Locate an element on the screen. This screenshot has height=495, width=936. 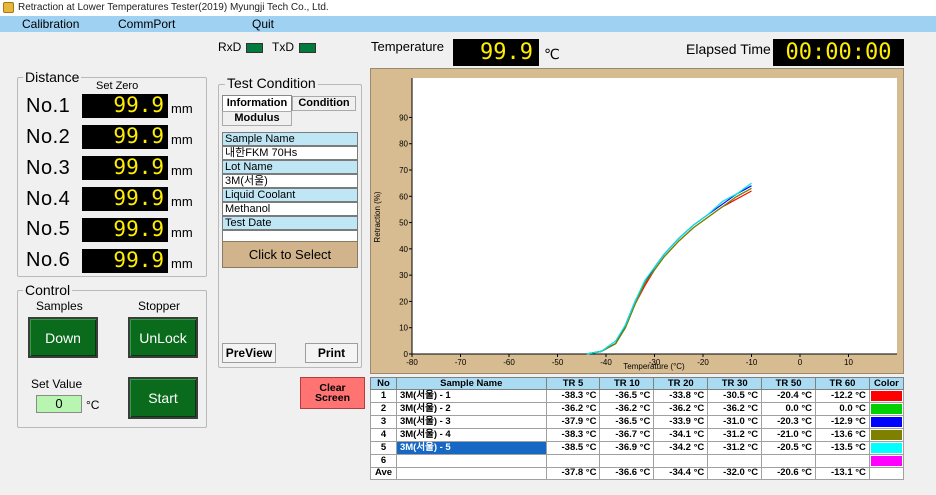
distance-label-2: No.2 is located at coordinates (48, 137).